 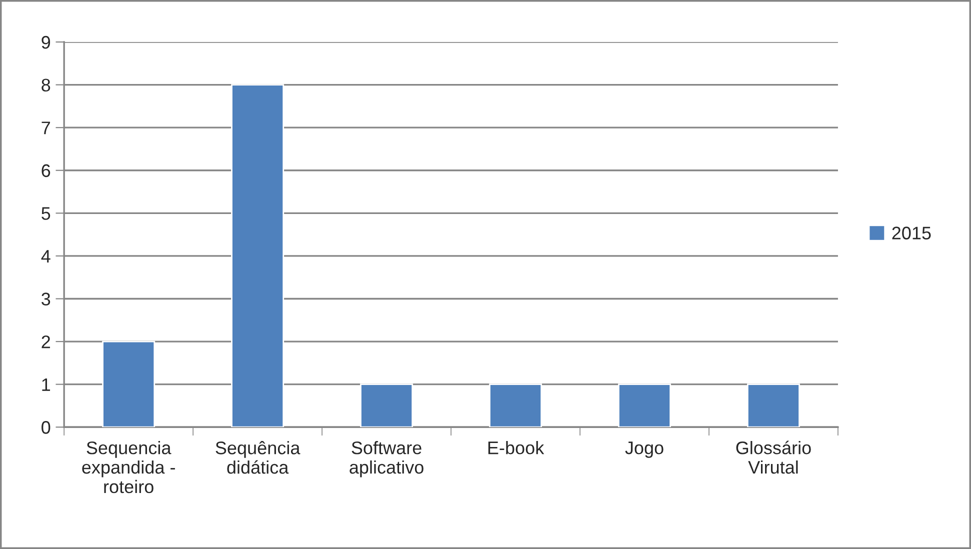 I want to click on y-tick-label: 6, so click(x=46, y=171).